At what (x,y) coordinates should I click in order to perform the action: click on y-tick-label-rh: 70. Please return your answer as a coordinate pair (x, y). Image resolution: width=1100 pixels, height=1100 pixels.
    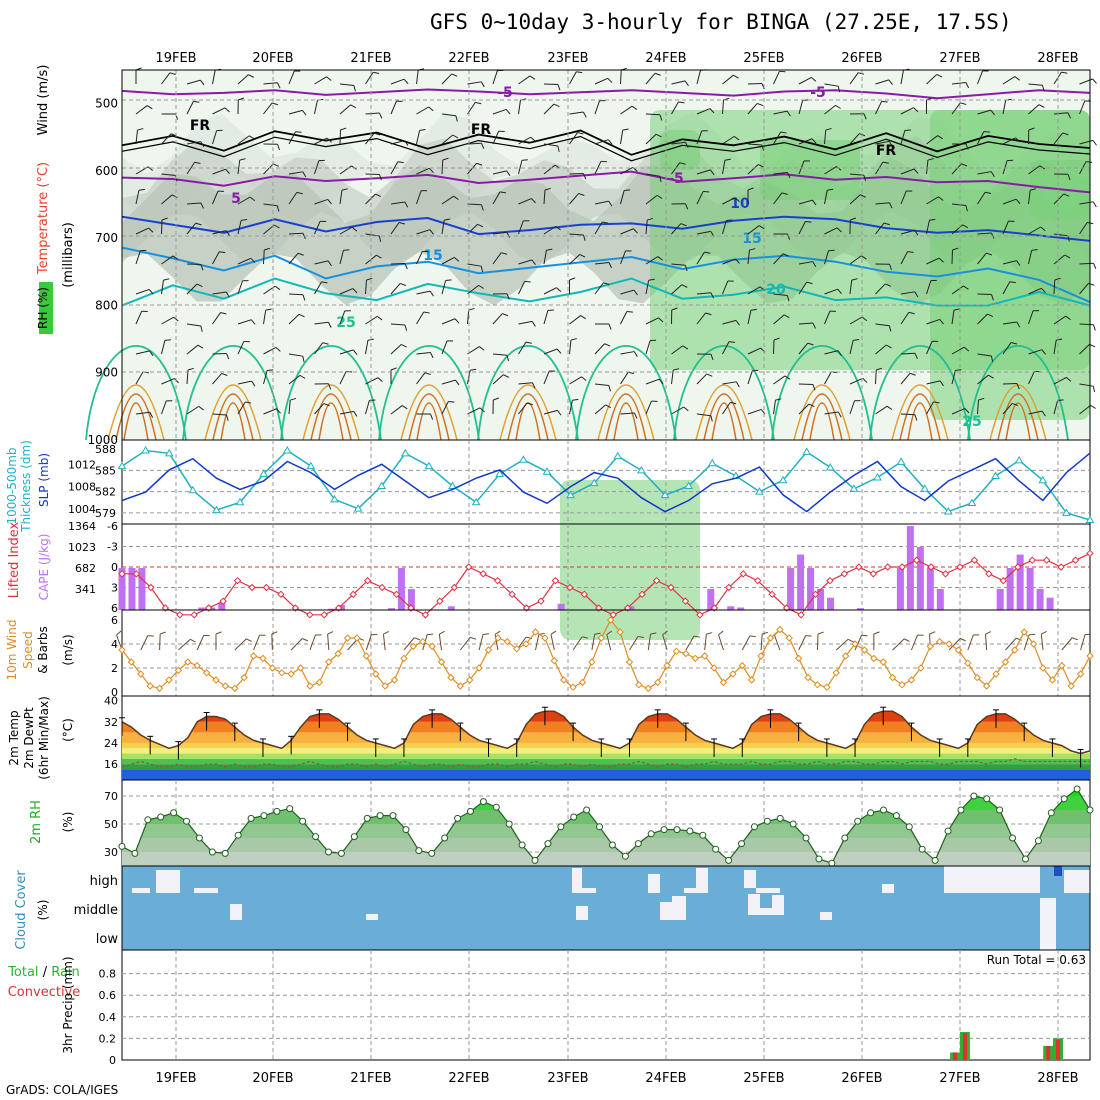
    Looking at the image, I should click on (111, 796).